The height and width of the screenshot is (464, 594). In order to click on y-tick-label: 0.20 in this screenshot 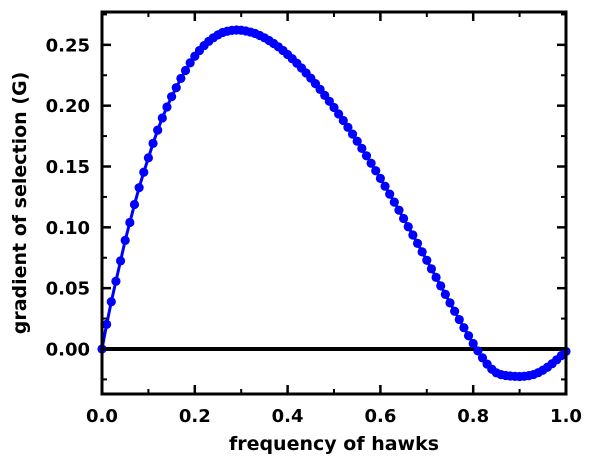, I will do `click(68, 106)`.